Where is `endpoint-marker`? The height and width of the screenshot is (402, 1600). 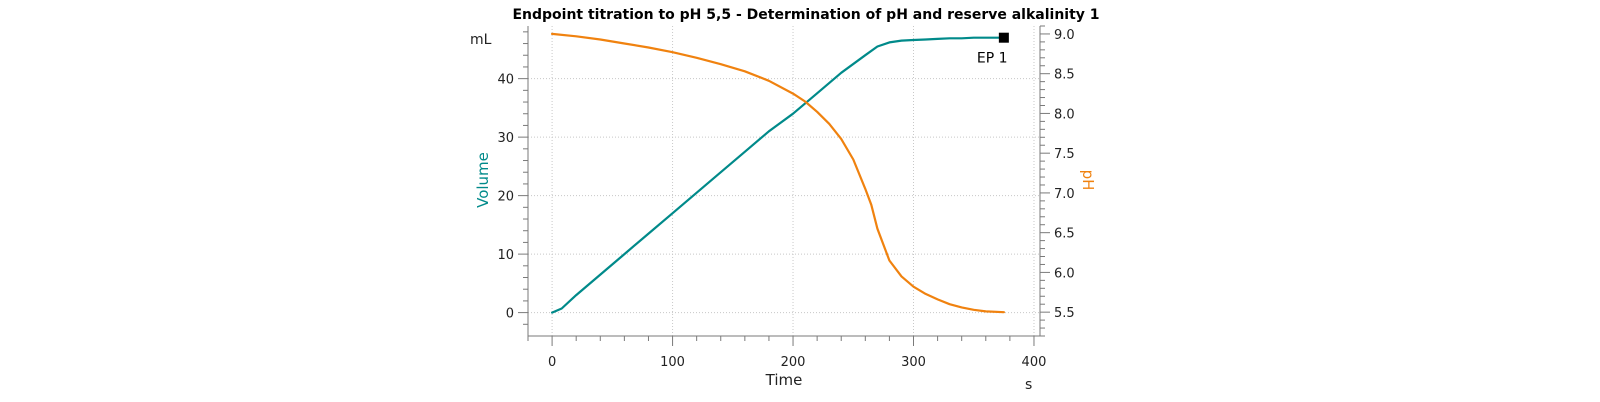
endpoint-marker is located at coordinates (1003, 37).